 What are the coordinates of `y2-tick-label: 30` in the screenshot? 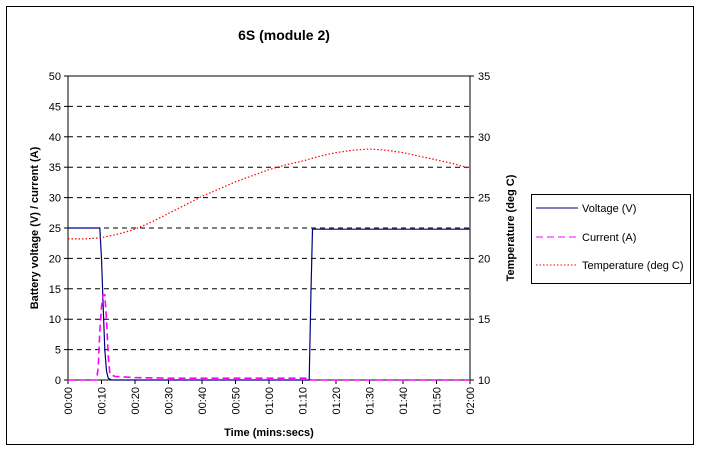 It's located at (484, 138).